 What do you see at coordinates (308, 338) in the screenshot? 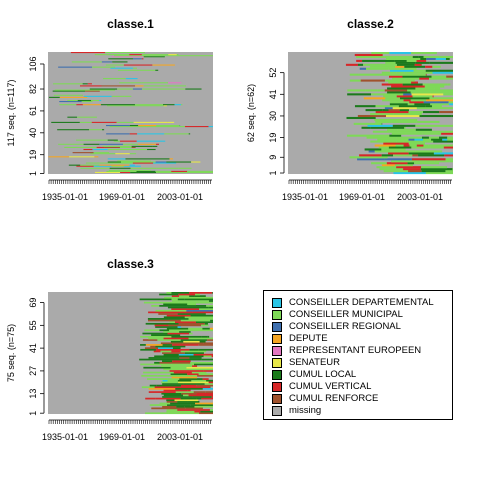
I see `legend-label: DEPUTE` at bounding box center [308, 338].